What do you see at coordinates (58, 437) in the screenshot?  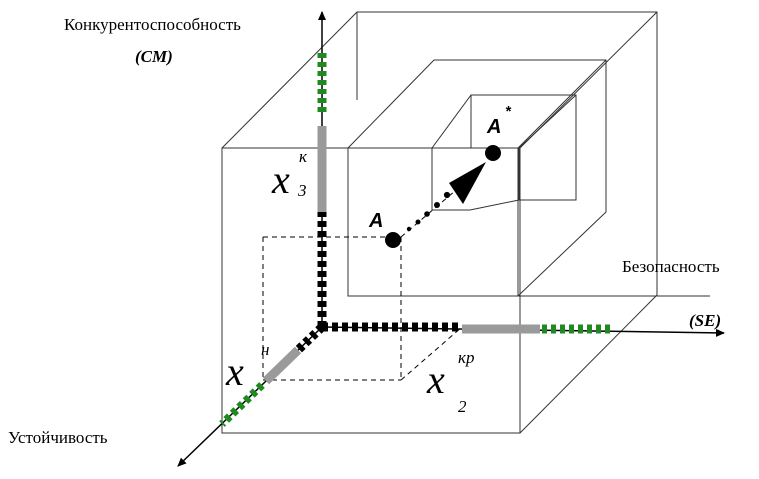 I see `z-axis-label: Устойчивость` at bounding box center [58, 437].